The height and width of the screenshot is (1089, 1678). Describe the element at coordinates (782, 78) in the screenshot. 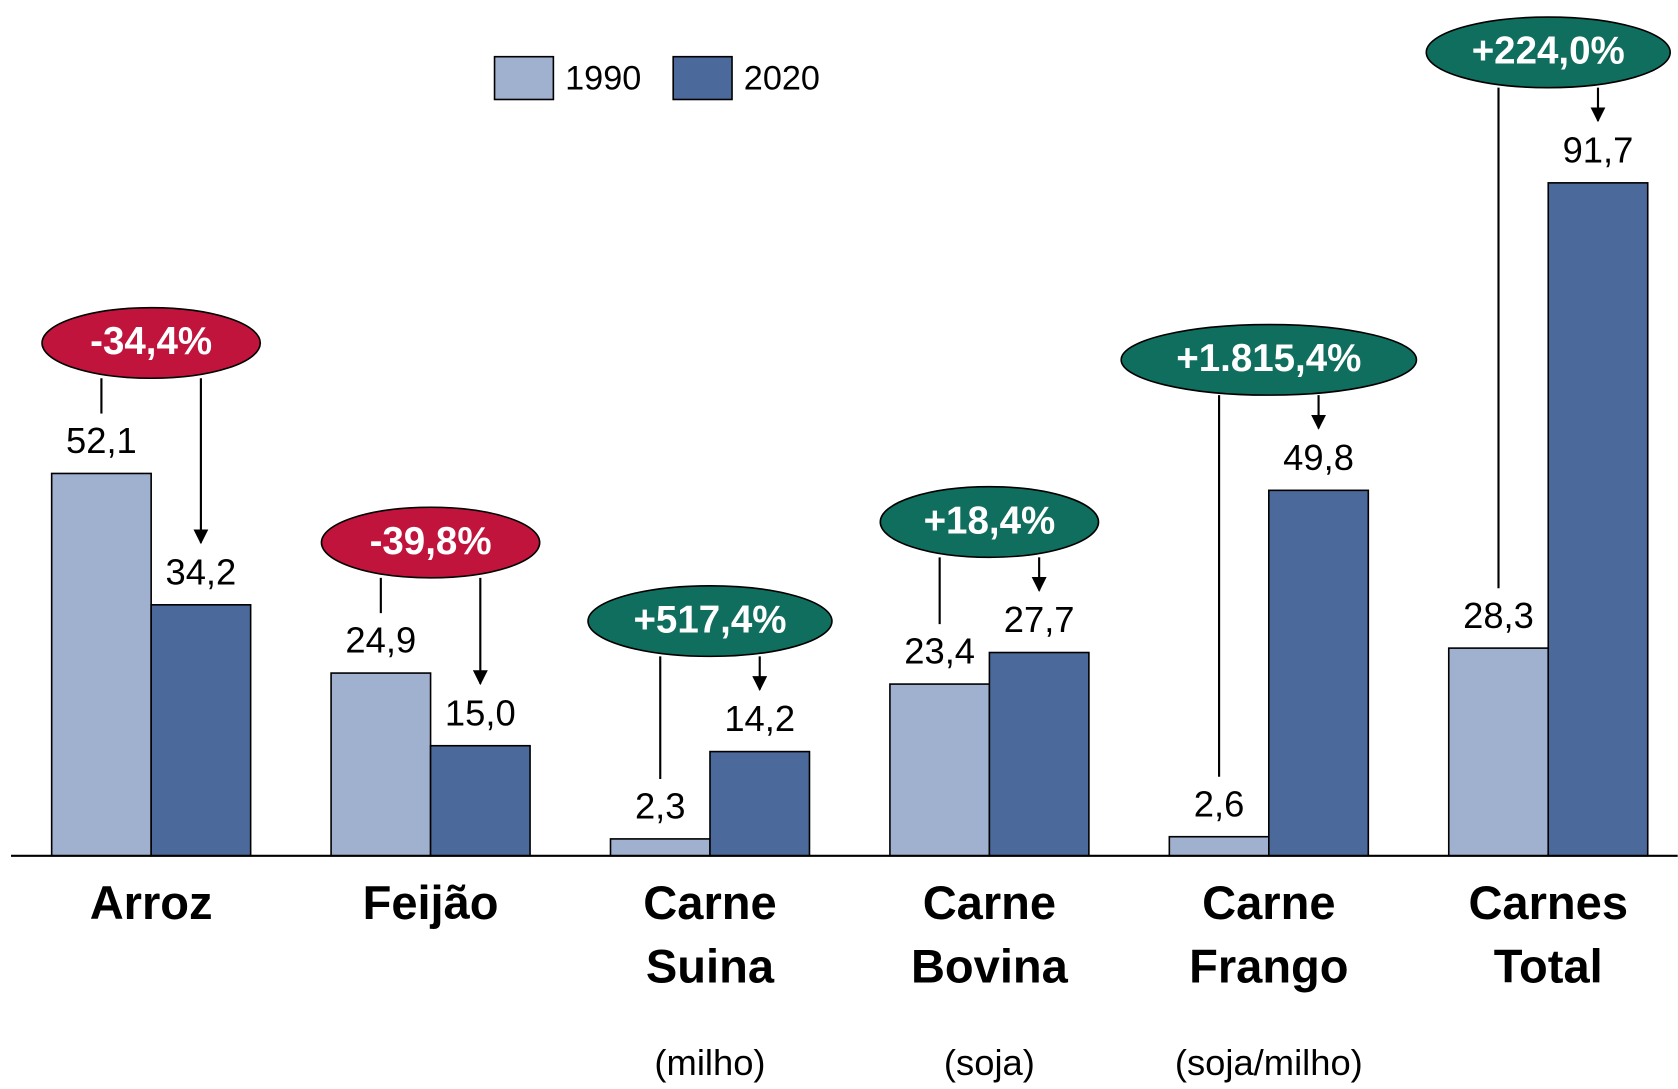

I see `legend-label: 2020` at that location.